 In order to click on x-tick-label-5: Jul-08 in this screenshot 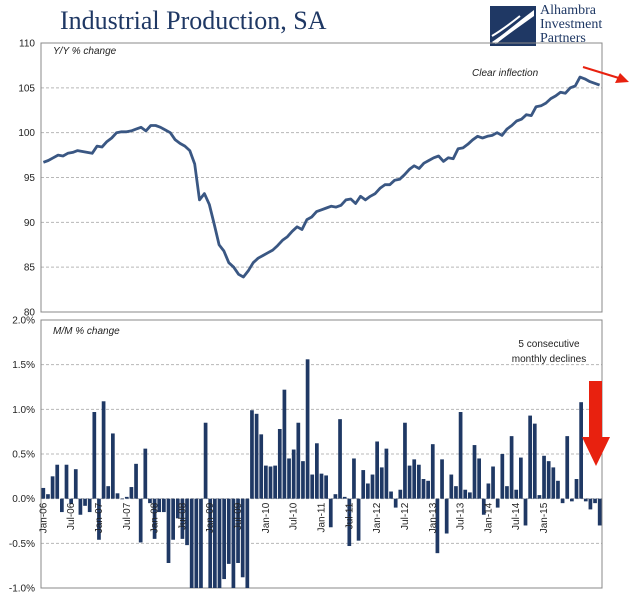, I will do `click(182, 516)`.